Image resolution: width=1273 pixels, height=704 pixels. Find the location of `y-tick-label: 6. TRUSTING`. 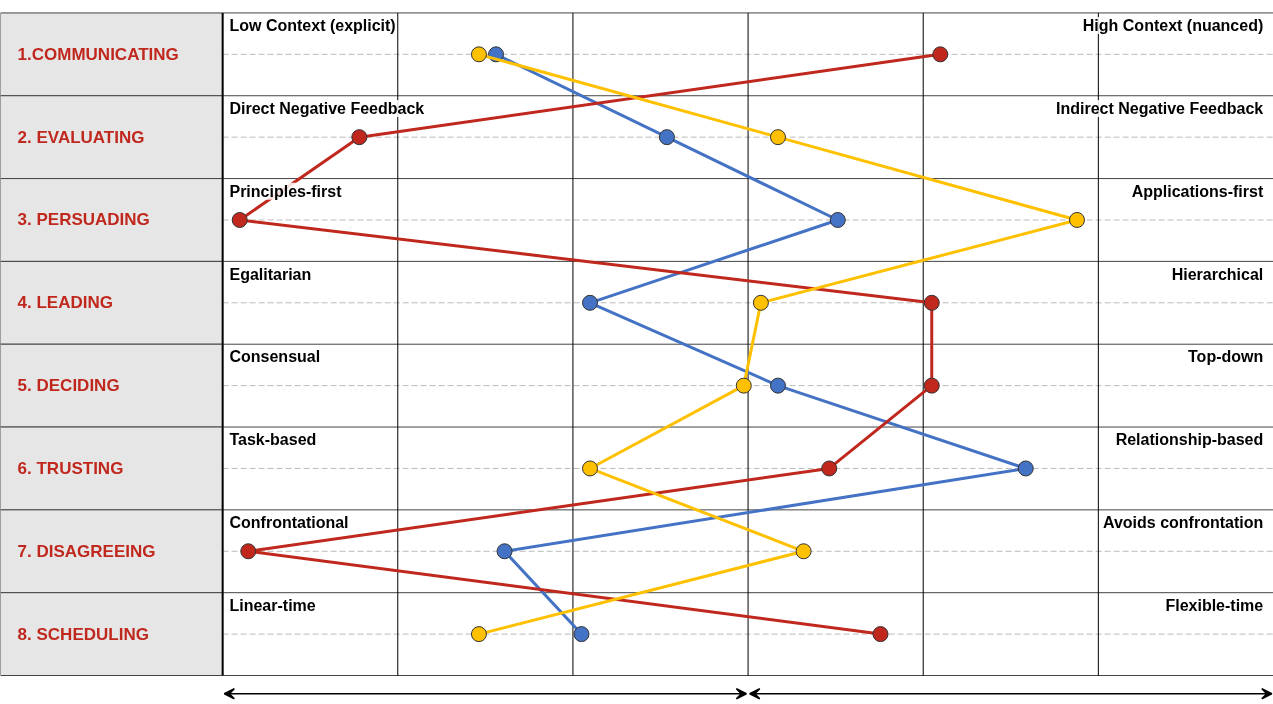

y-tick-label: 6. TRUSTING is located at coordinates (70, 468).